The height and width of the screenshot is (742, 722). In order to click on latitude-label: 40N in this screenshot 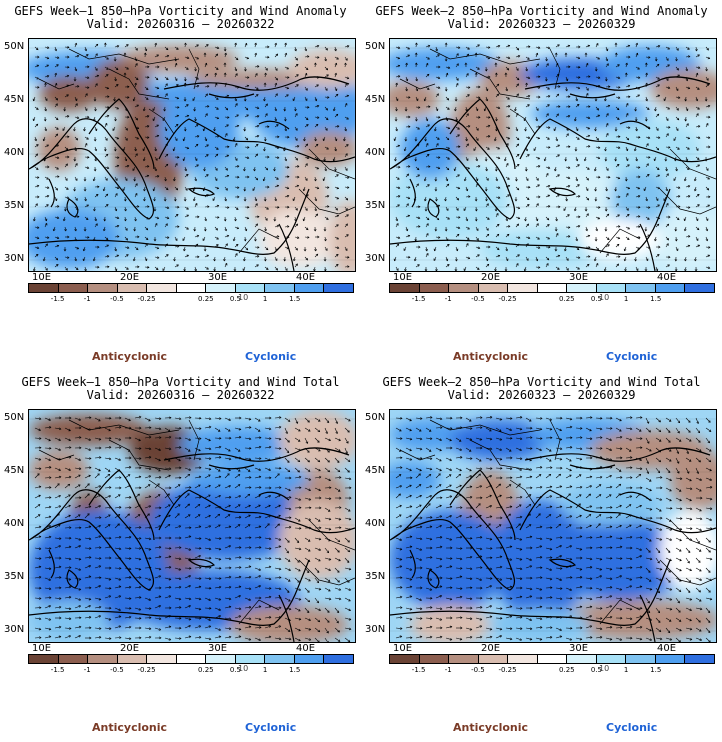, I will do `click(375, 152)`.